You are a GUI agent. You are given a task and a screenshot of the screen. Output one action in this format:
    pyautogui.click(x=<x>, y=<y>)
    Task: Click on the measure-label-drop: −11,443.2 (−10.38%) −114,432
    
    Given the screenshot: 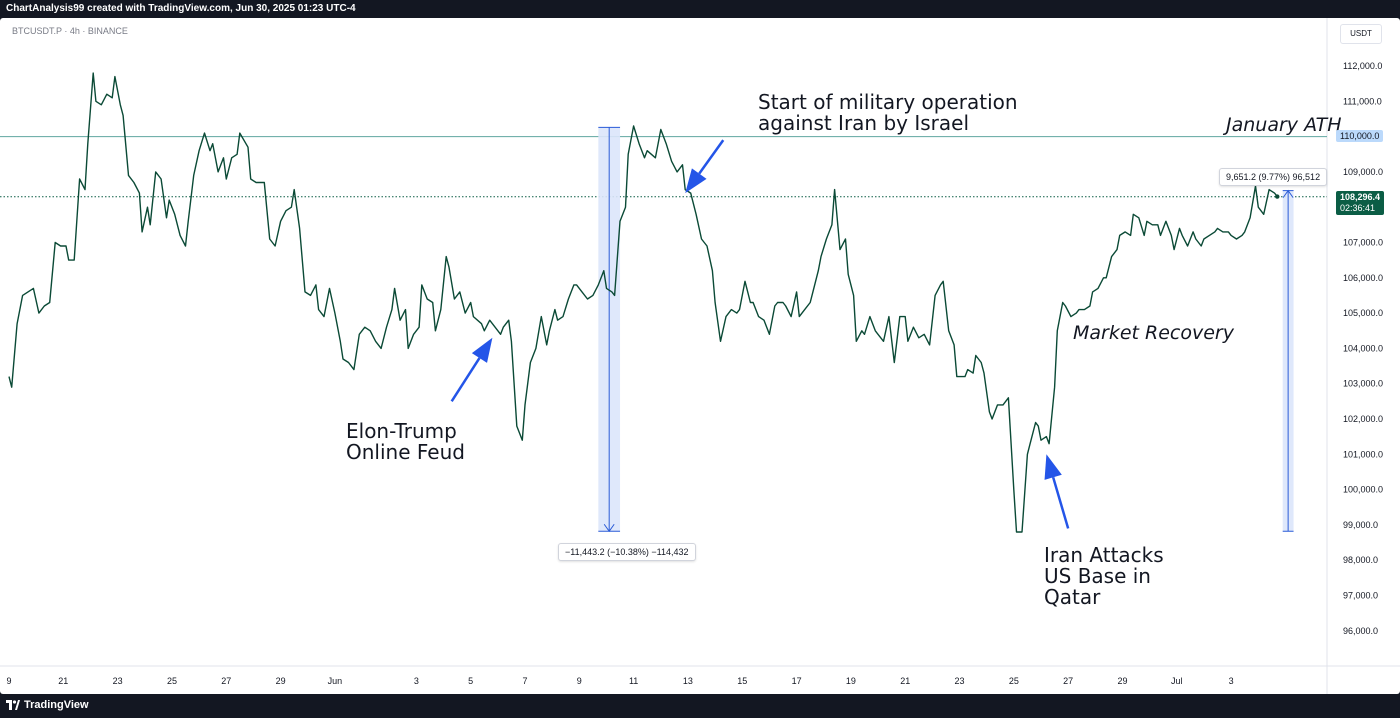 What is the action you would take?
    pyautogui.click(x=627, y=552)
    